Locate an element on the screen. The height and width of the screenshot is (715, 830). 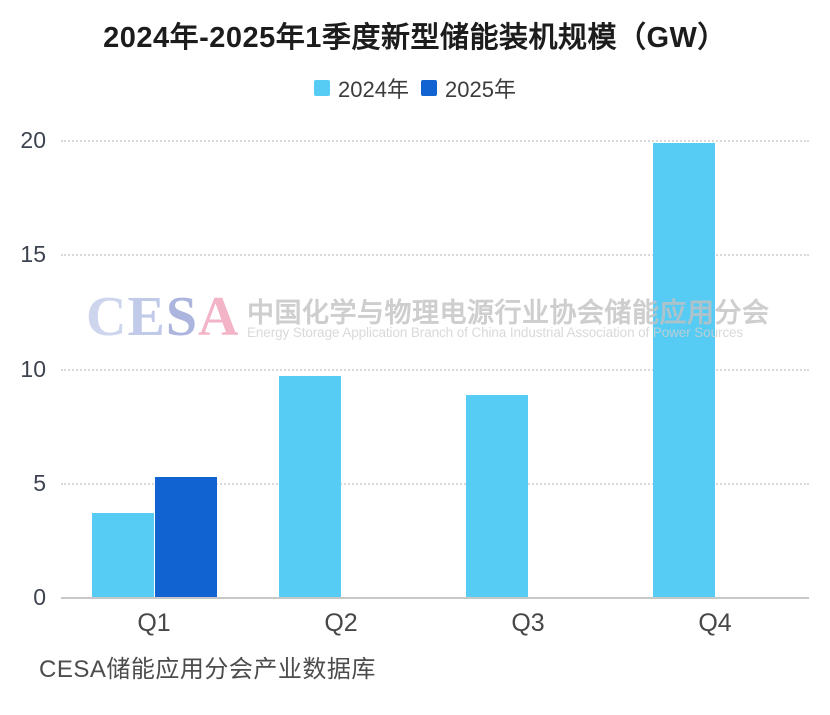
y-axis-tick-0: 0 is located at coordinates (39, 597).